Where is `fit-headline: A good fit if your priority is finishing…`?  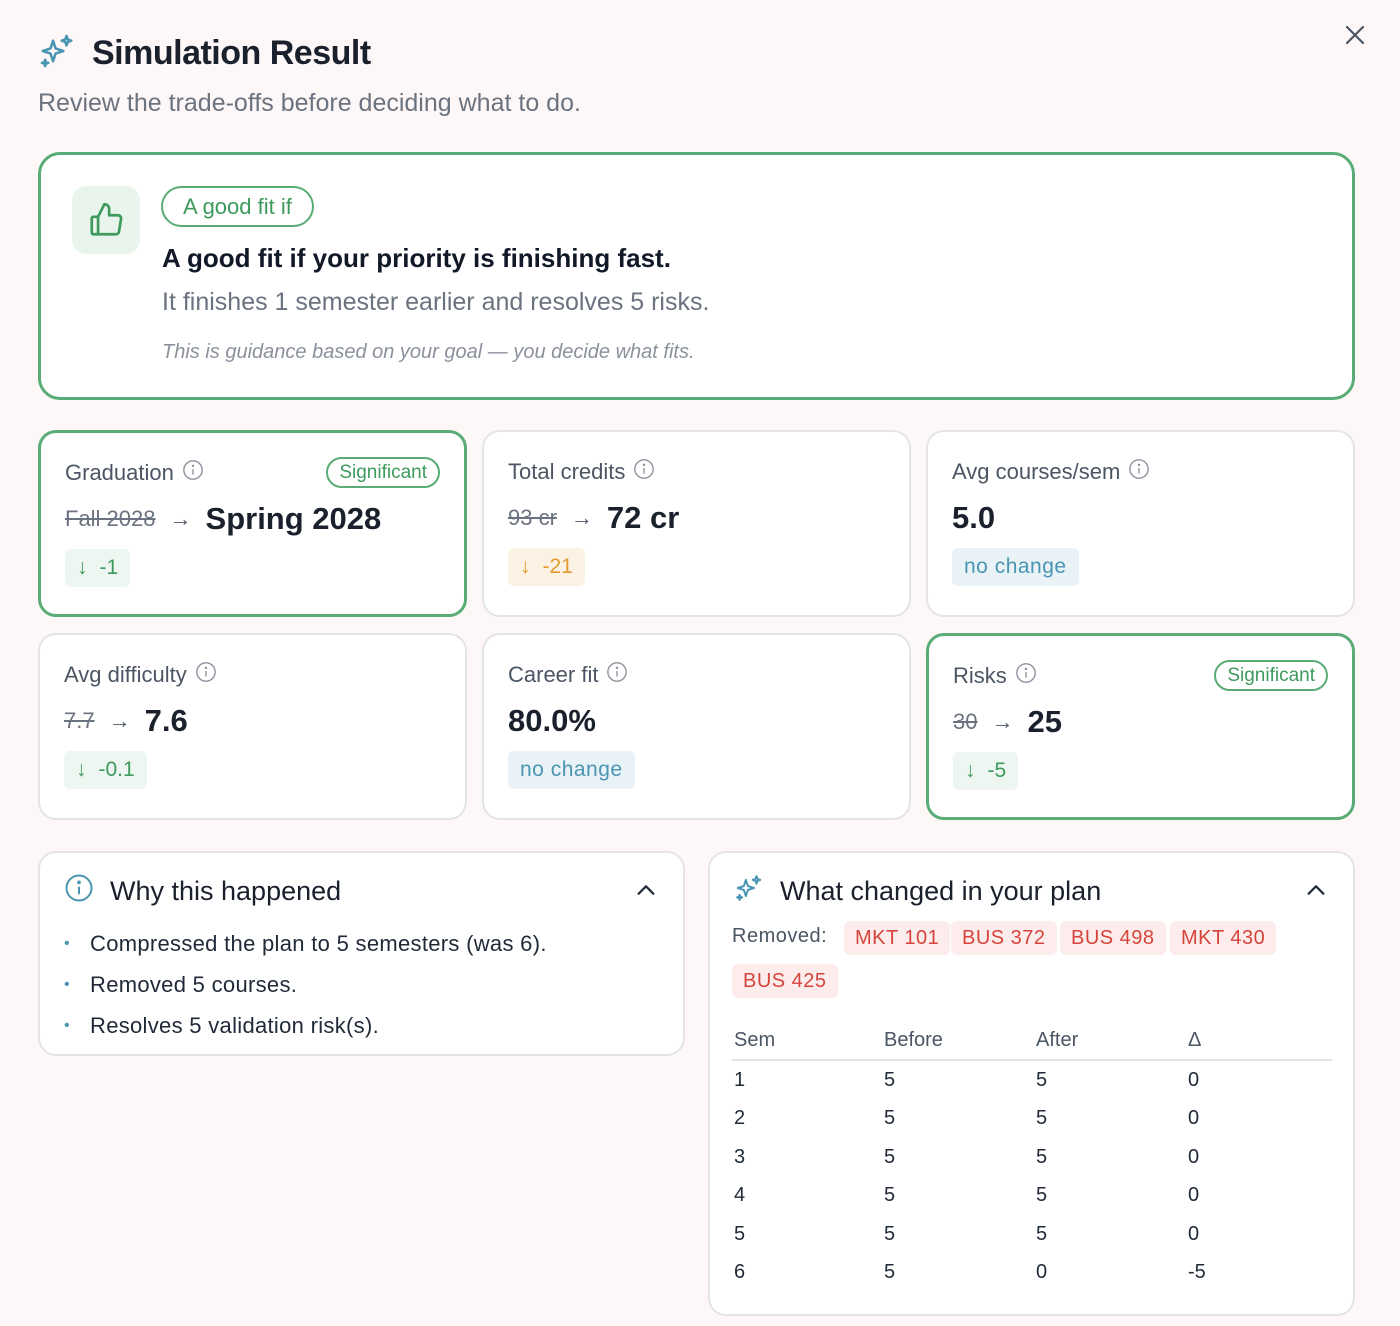
fit-headline: A good fit if your priority is finishing… is located at coordinates (416, 258).